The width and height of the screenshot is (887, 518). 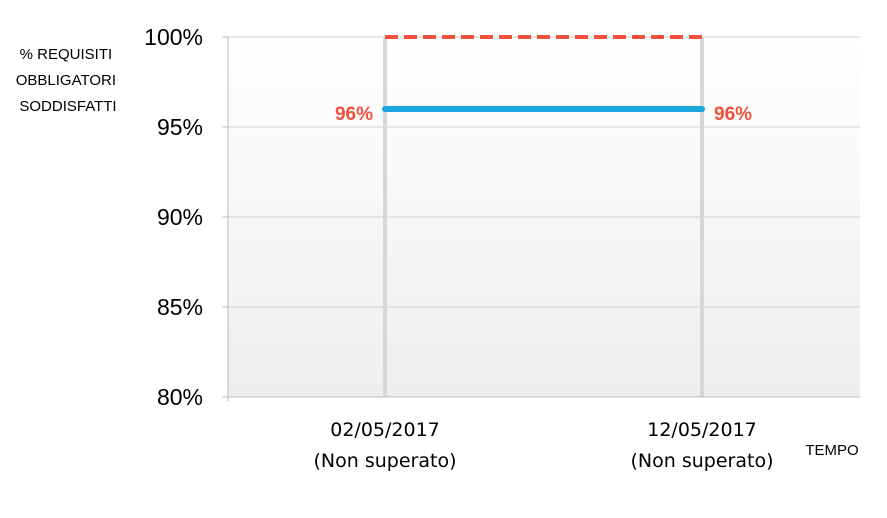 I want to click on y-axis-label: % REQUISITI OBBLIGATORI SODDISFATTI, so click(x=68, y=80).